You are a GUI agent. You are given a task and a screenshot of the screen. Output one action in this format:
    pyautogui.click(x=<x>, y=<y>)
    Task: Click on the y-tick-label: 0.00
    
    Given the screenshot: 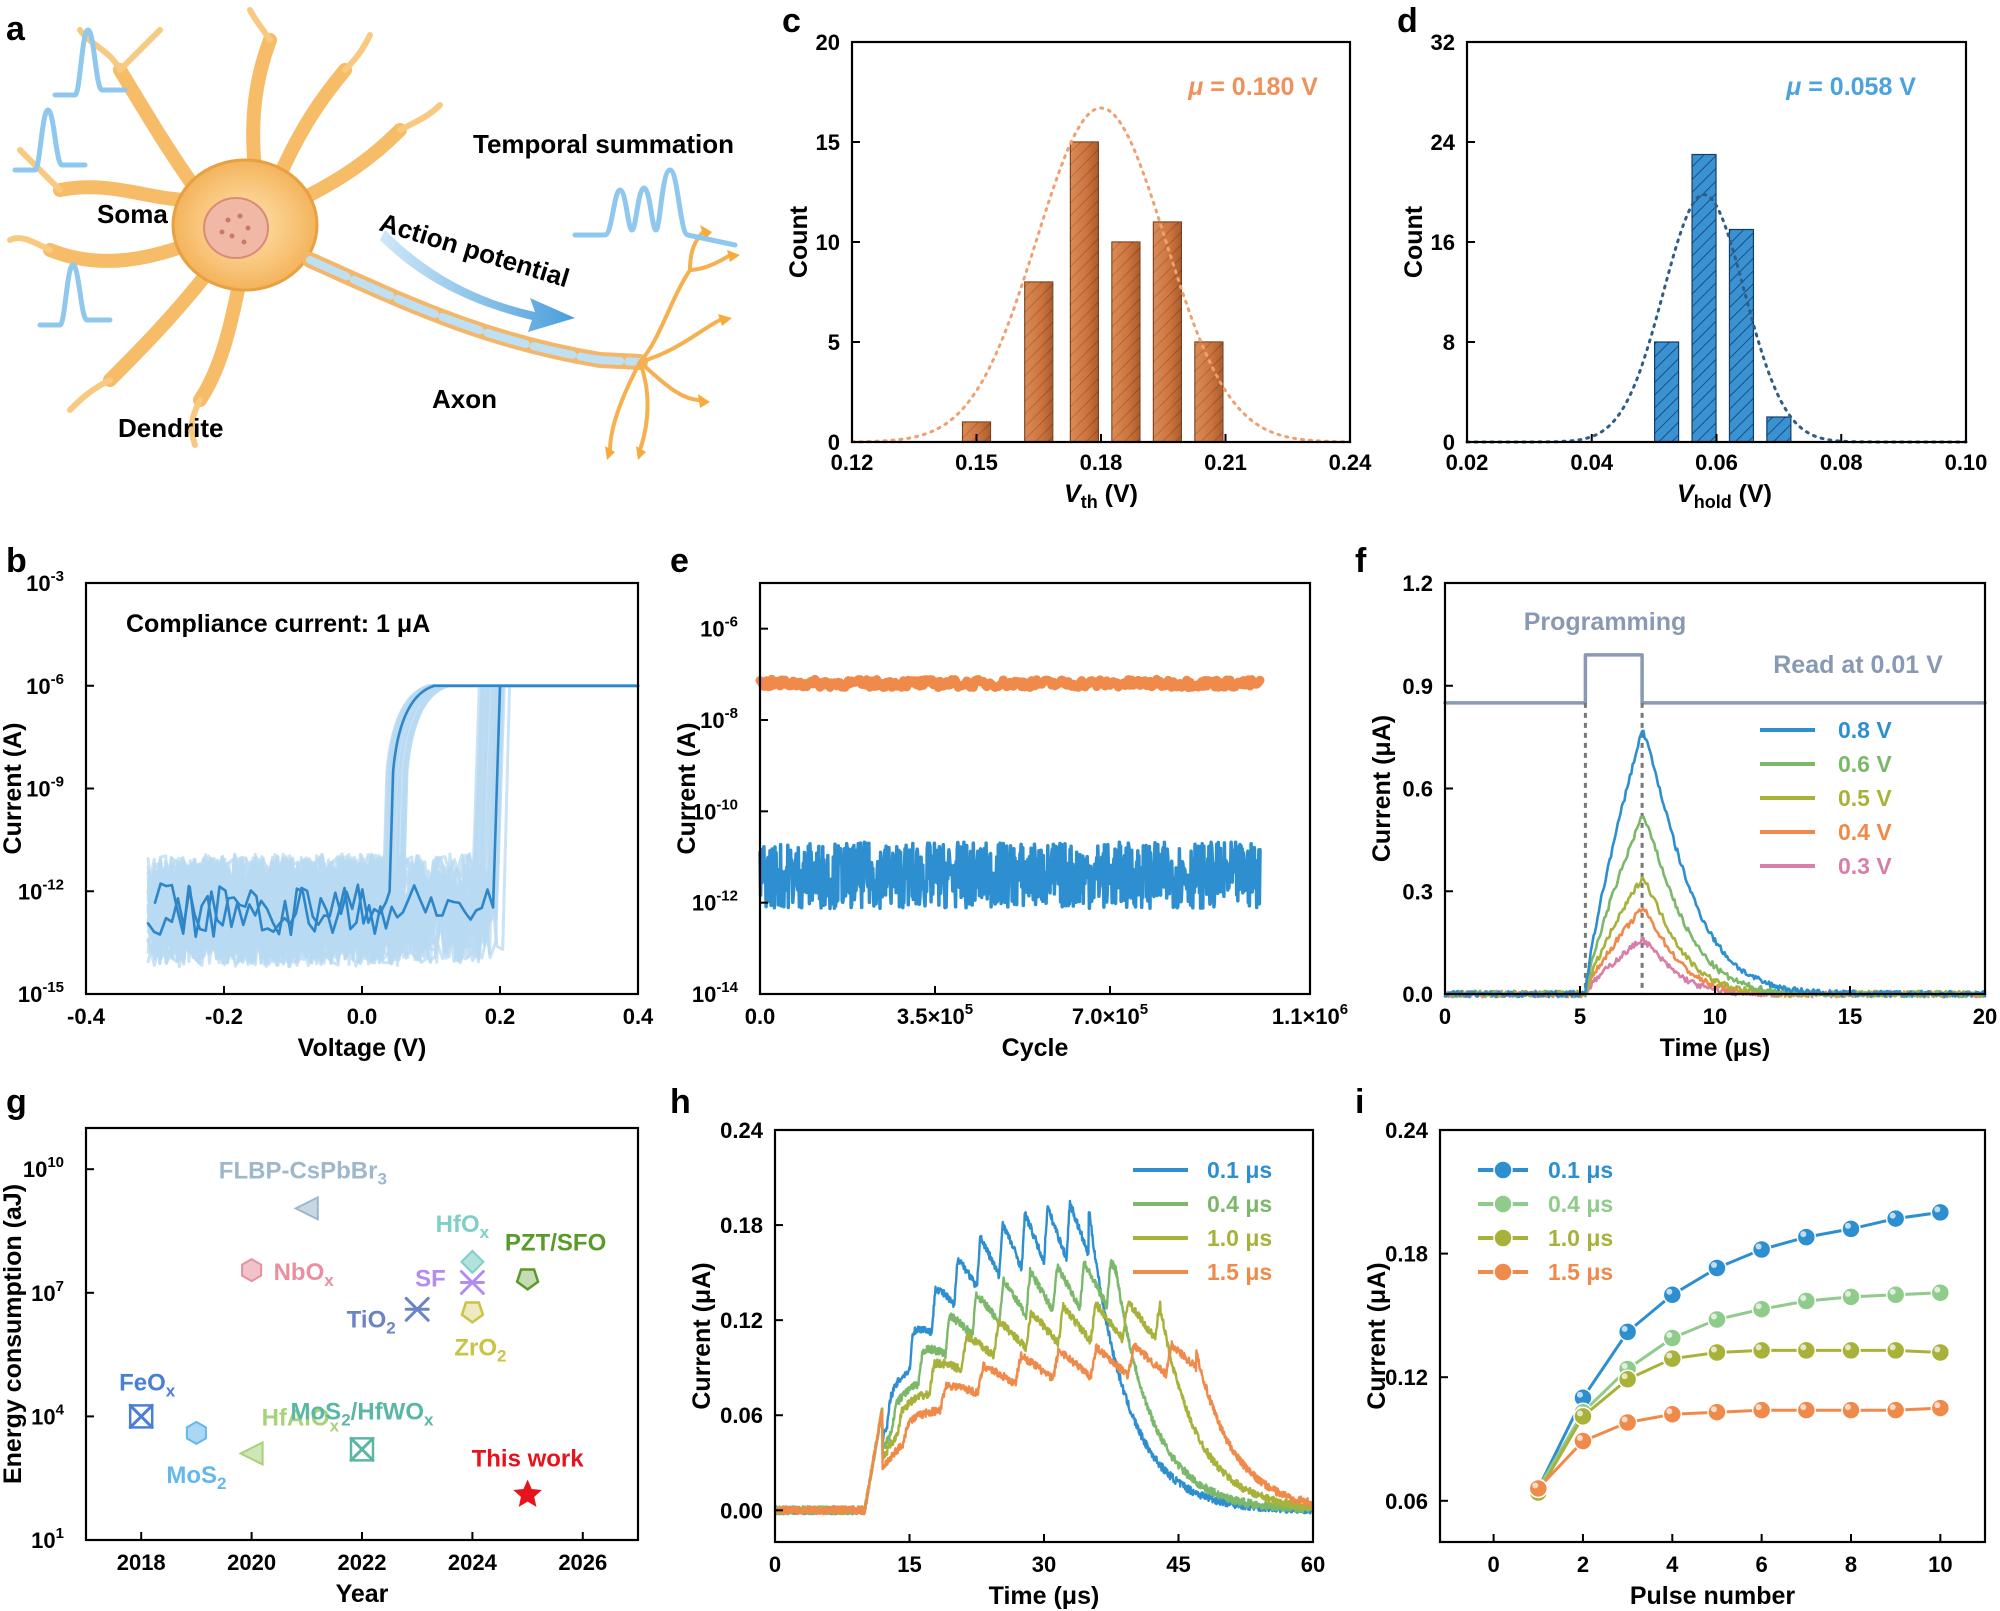 What is the action you would take?
    pyautogui.click(x=741, y=1510)
    